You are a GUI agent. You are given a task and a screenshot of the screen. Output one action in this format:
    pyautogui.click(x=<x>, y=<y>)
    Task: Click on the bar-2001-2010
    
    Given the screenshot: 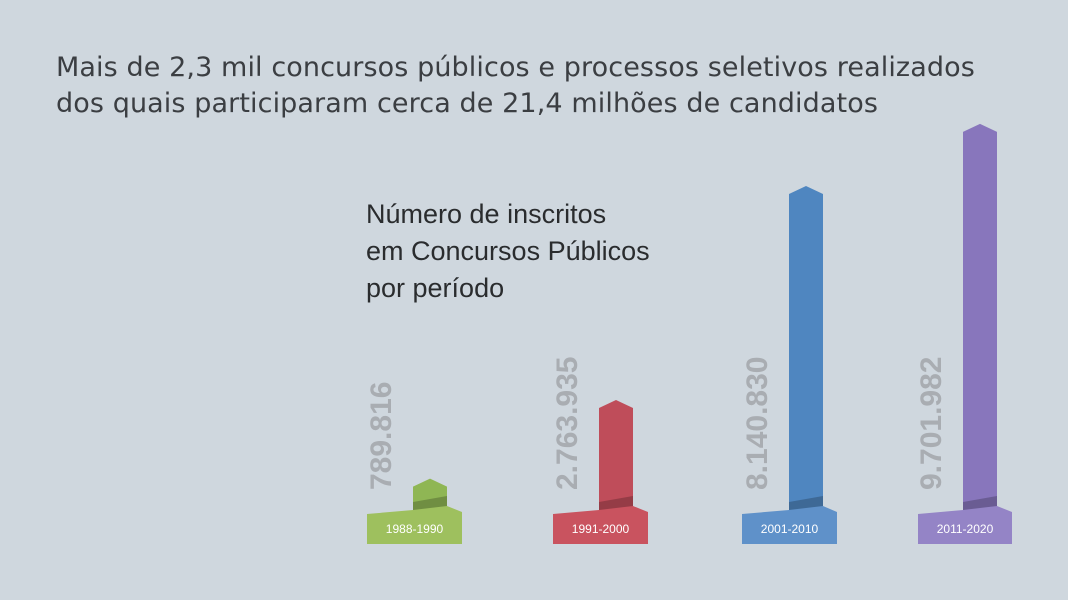 What is the action you would take?
    pyautogui.click(x=806, y=347)
    